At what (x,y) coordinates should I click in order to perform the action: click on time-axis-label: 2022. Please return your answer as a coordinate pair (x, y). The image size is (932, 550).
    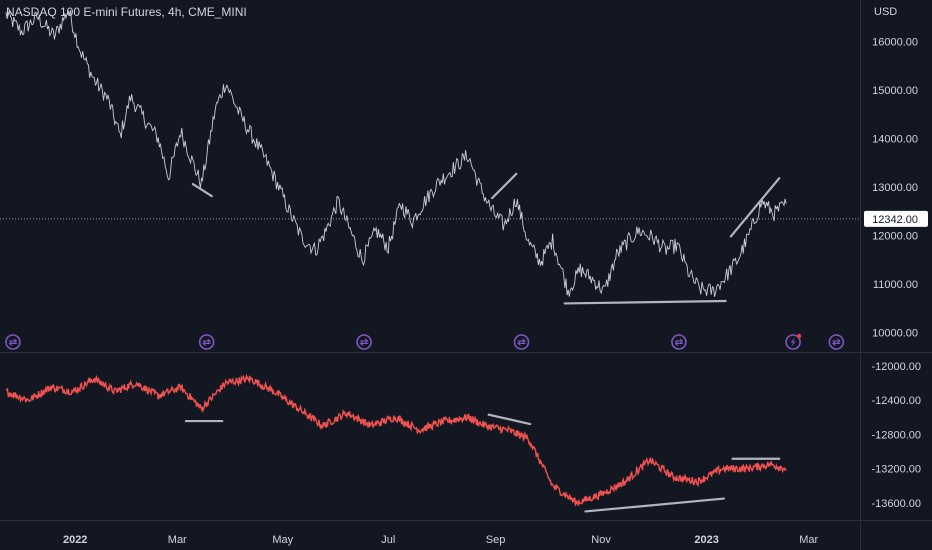
    Looking at the image, I should click on (75, 540).